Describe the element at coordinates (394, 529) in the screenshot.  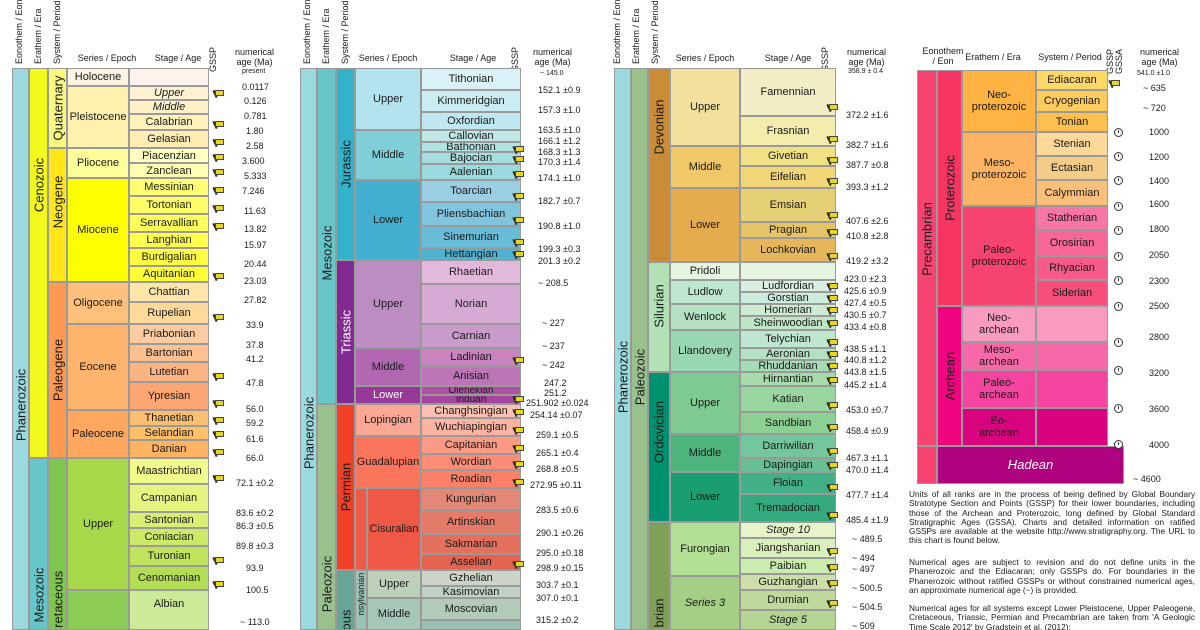
I see `epoch-cisuralian: Cisuralian` at that location.